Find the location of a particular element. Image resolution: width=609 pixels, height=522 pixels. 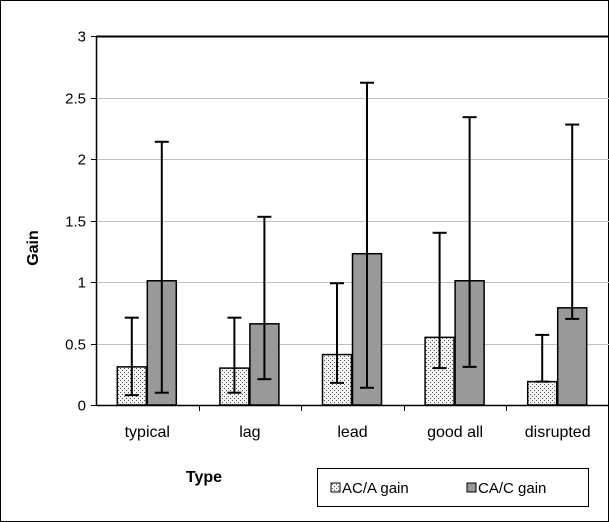

legend-label-ca-c-gain: CA/C gain is located at coordinates (512, 488).